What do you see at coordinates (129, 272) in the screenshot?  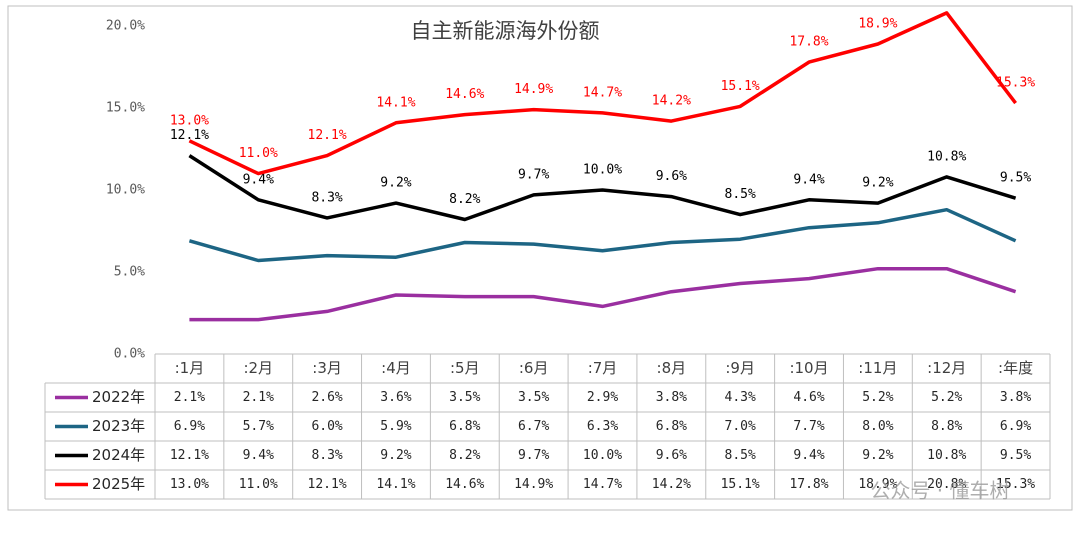 I see `y-tick-label: 5.0%` at bounding box center [129, 272].